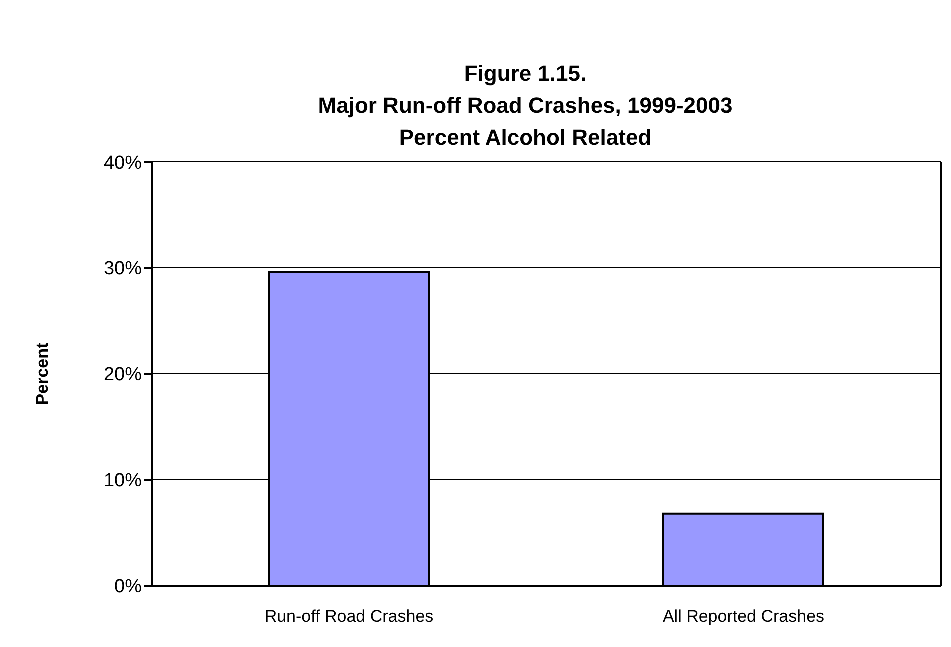 The image size is (951, 647). What do you see at coordinates (123, 375) in the screenshot?
I see `y-tick-label: 20%` at bounding box center [123, 375].